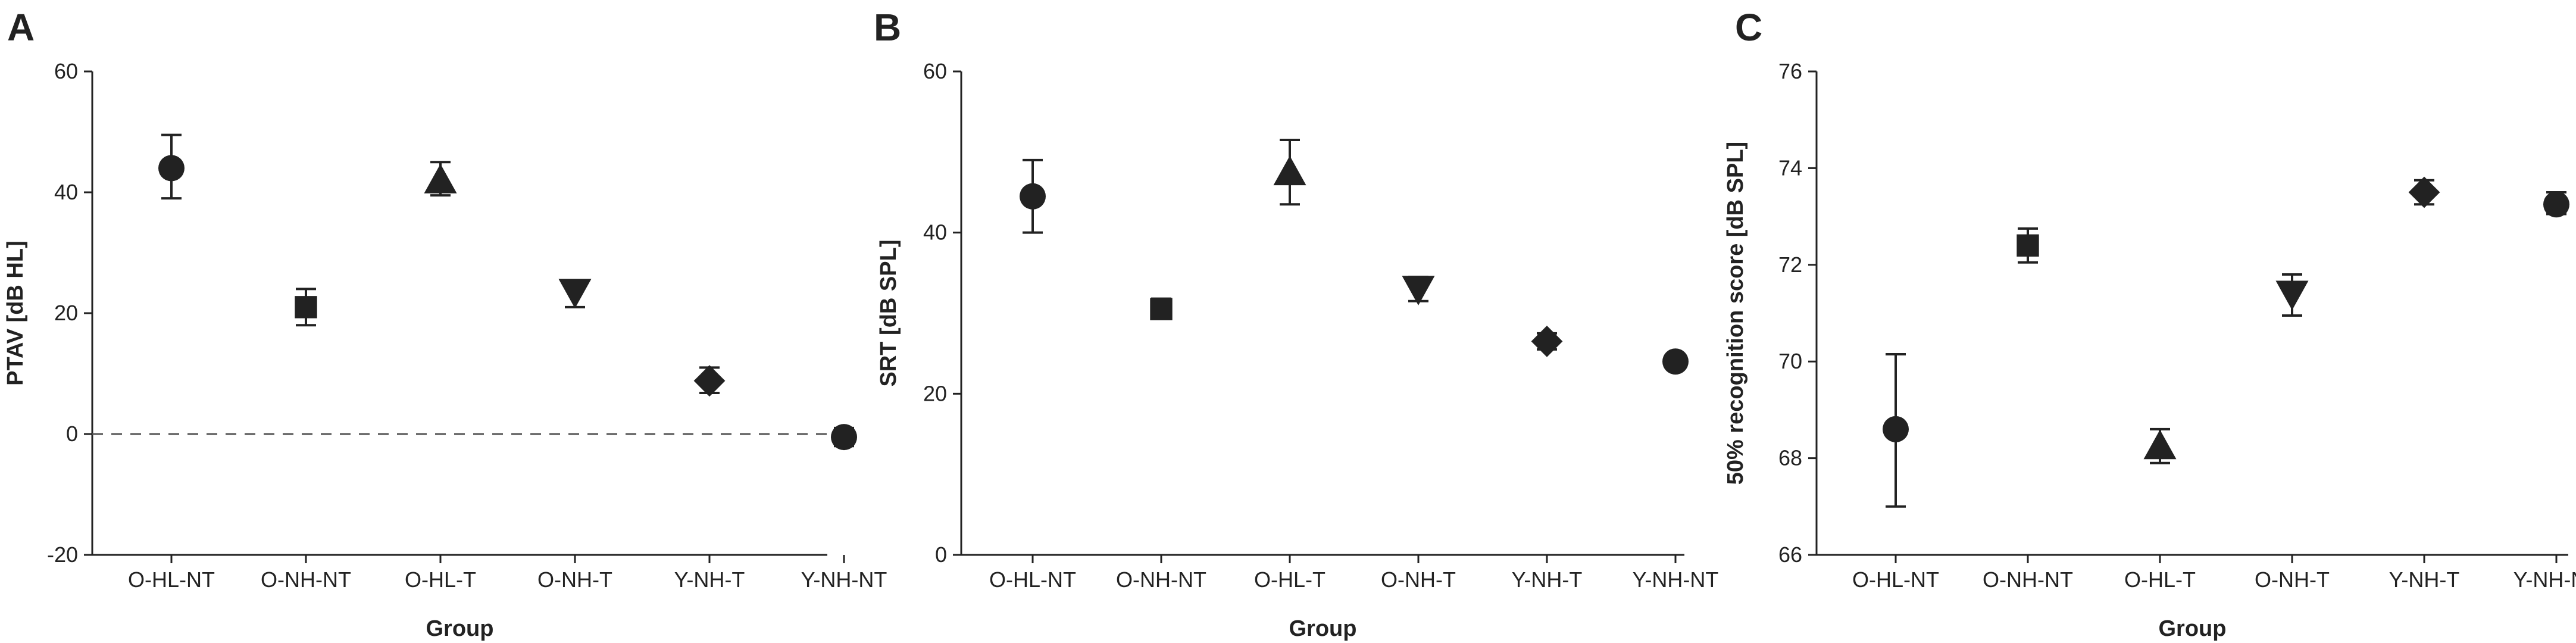 Image resolution: width=2576 pixels, height=643 pixels. Describe the element at coordinates (1790, 361) in the screenshot. I see `y-tick-label: 70` at that location.